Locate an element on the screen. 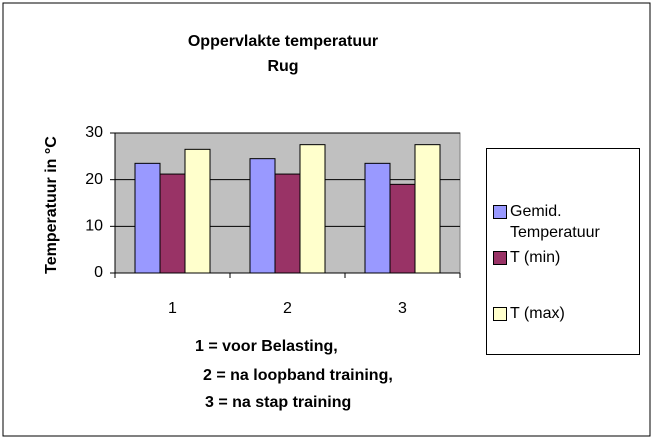 Image resolution: width=654 pixels, height=440 pixels. x-tick-label: 1 is located at coordinates (172, 308).